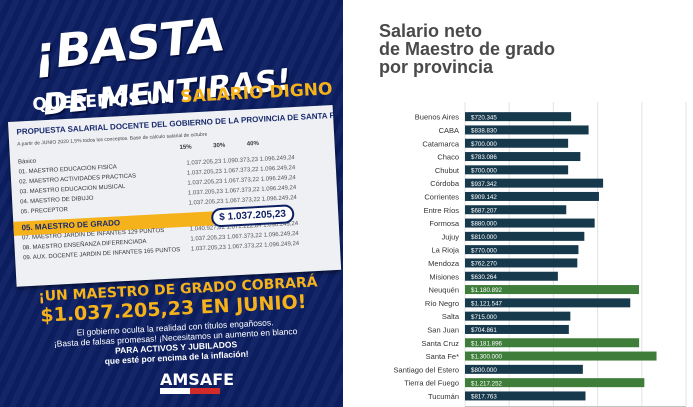  What do you see at coordinates (484, 237) in the screenshot?
I see `bar-value-label: $810.000` at bounding box center [484, 237].